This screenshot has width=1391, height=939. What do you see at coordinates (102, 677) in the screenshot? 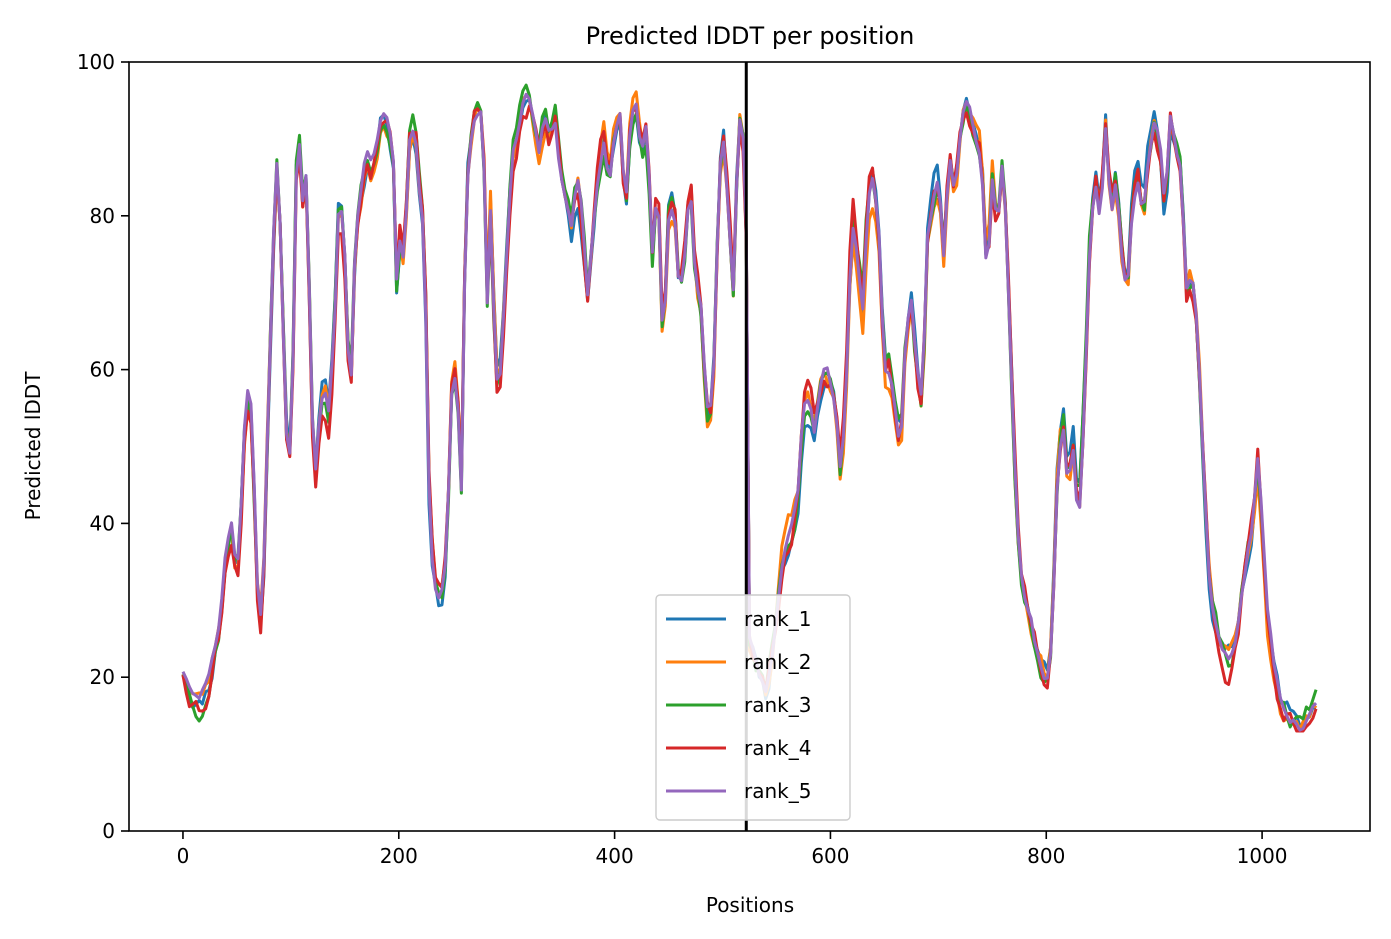
I see `y-tick-label: 20` at bounding box center [102, 677].